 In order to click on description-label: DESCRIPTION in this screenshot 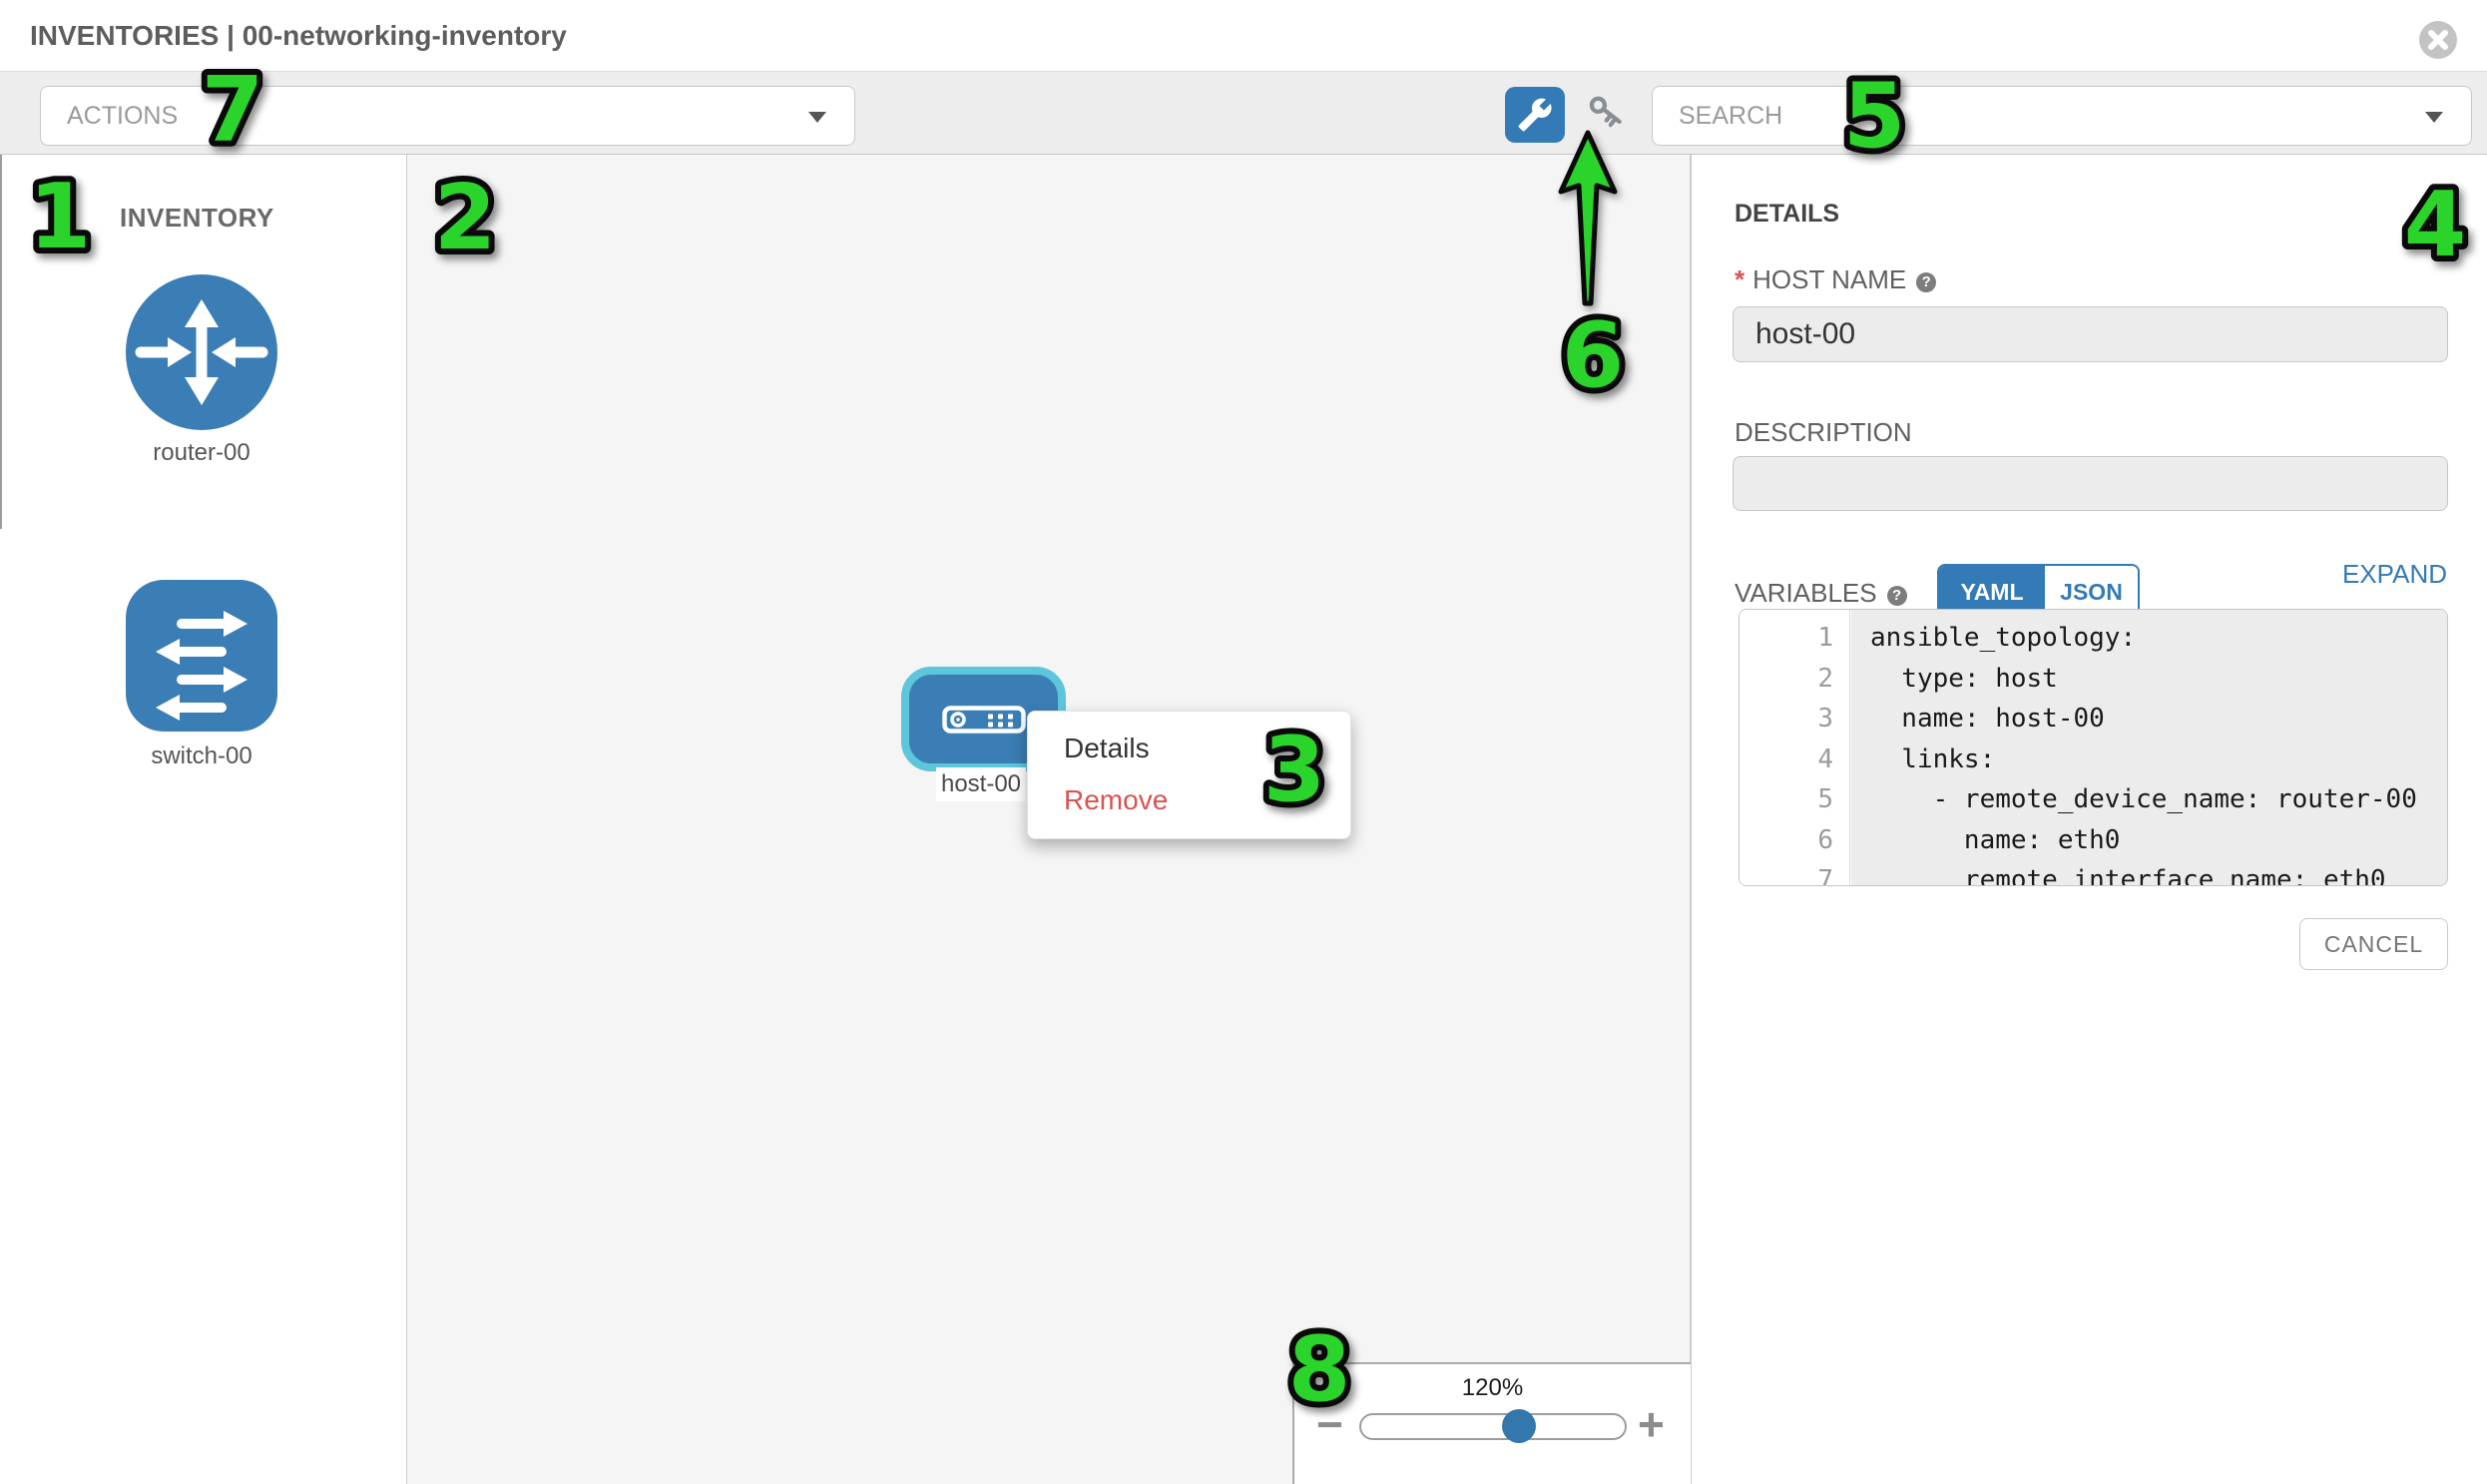, I will do `click(1823, 432)`.